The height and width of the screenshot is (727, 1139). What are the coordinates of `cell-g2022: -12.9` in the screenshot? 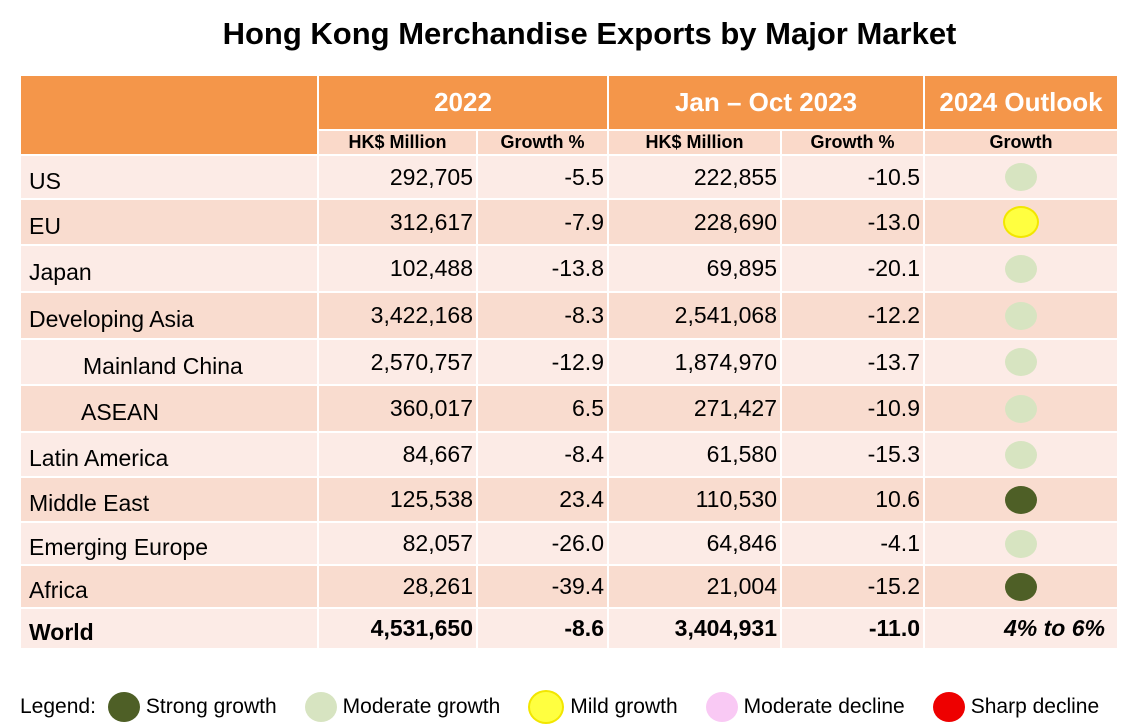 It's located at (542, 362).